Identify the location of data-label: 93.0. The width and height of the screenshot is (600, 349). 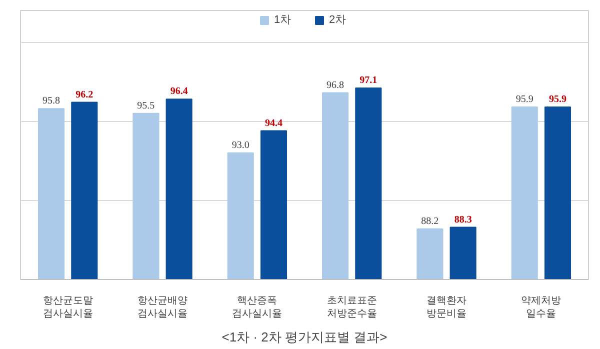
(241, 145).